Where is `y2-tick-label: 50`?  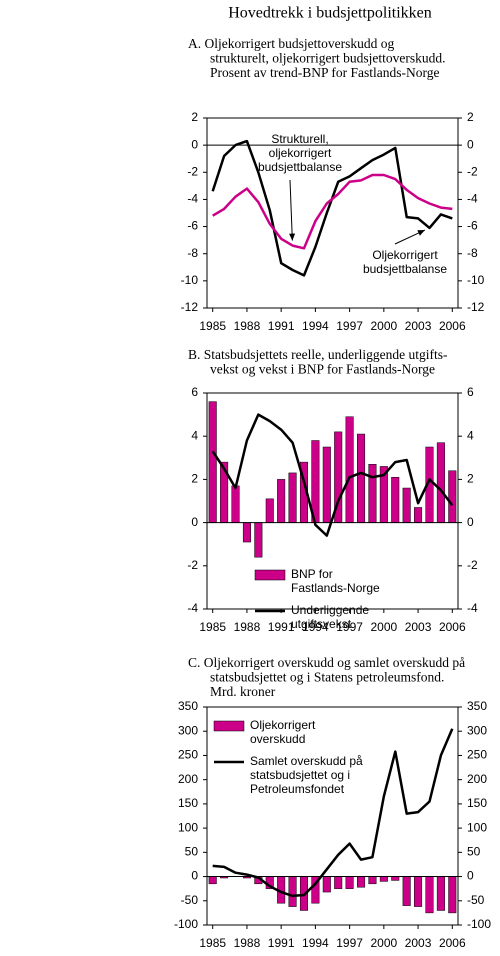
y2-tick-label: 50 is located at coordinates (474, 852).